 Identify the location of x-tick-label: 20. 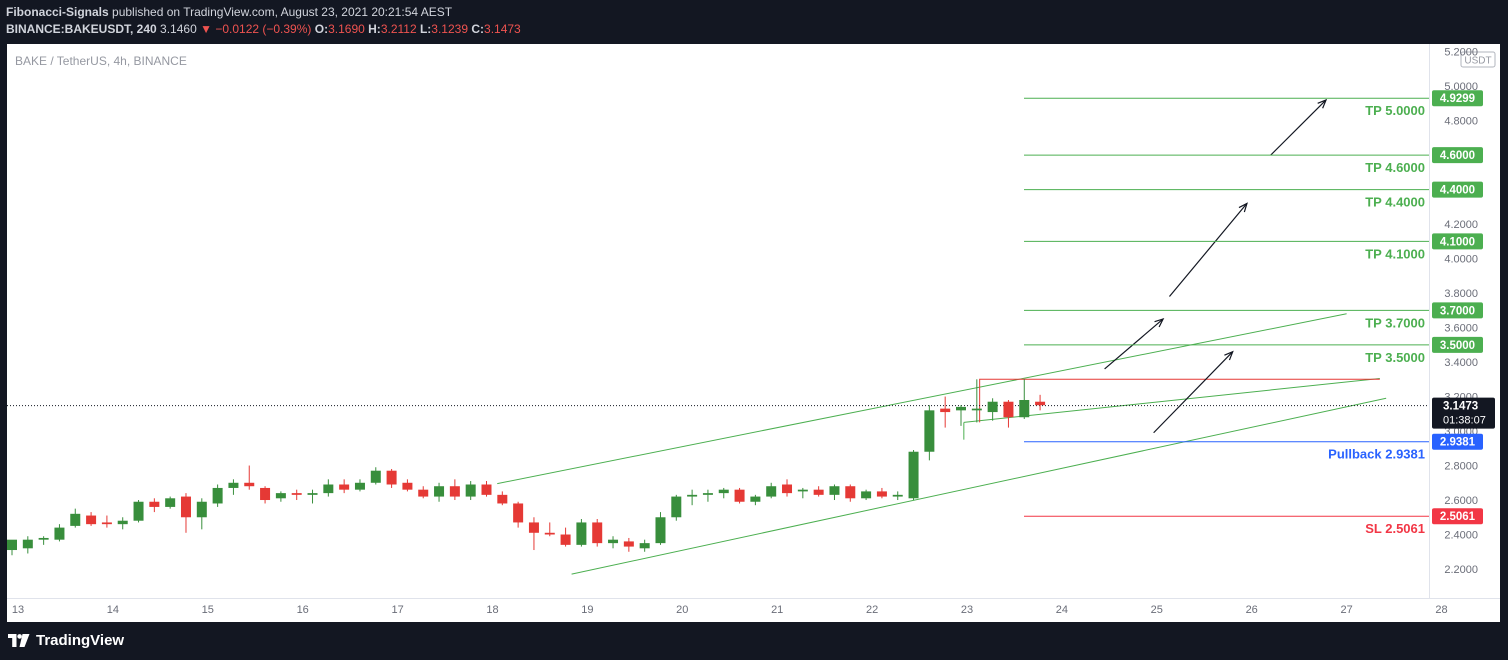
(682, 610).